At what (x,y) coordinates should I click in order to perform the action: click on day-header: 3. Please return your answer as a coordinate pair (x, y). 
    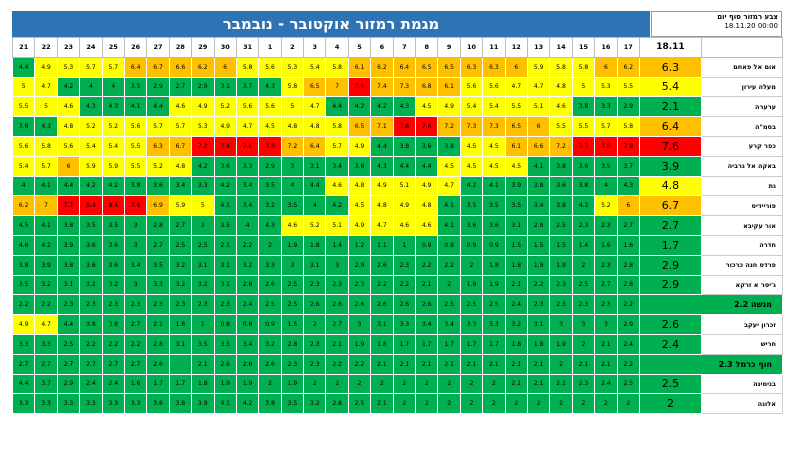
    Looking at the image, I should click on (315, 47).